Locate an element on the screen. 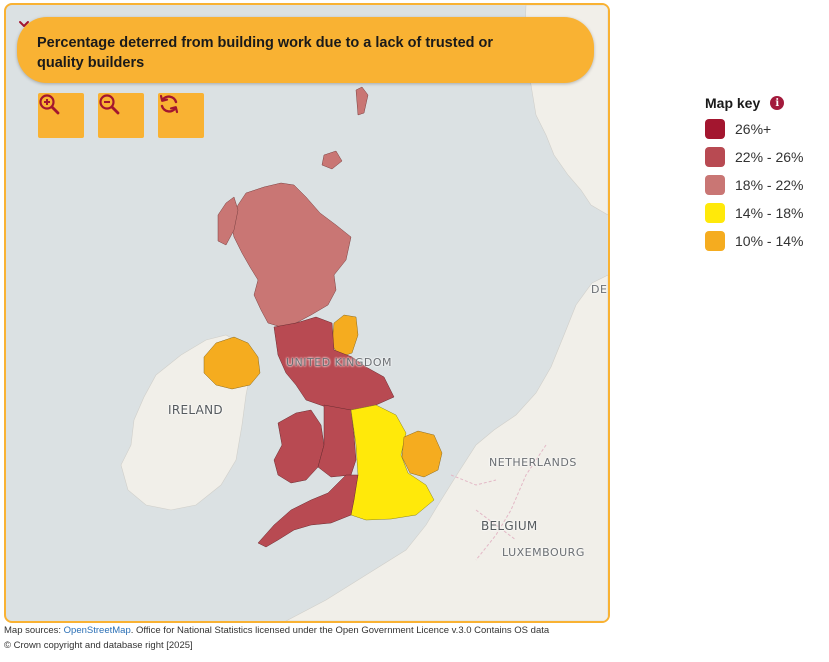 The width and height of the screenshot is (829, 662). region-south-west is located at coordinates (308, 511).